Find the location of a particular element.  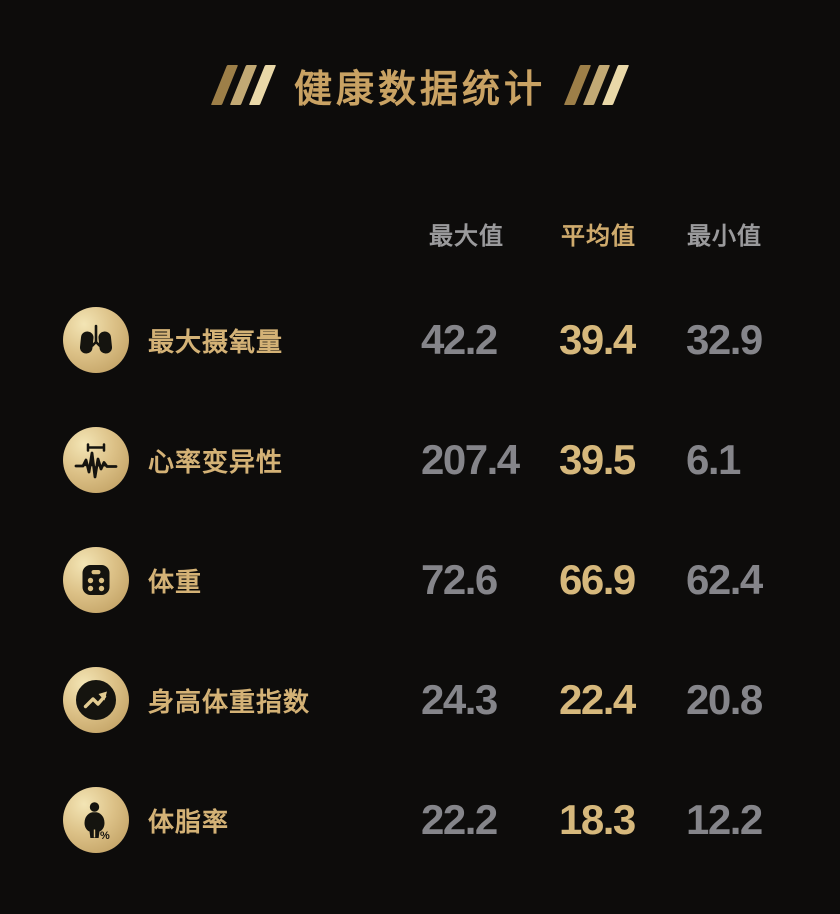

metric-label: 身高体重指数 is located at coordinates (229, 701).